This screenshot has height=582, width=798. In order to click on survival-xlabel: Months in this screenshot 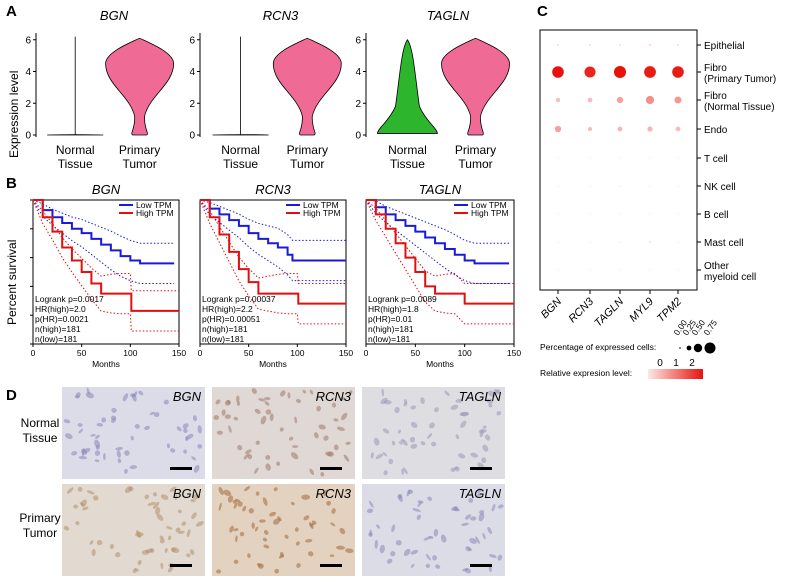, I will do `click(273, 364)`.